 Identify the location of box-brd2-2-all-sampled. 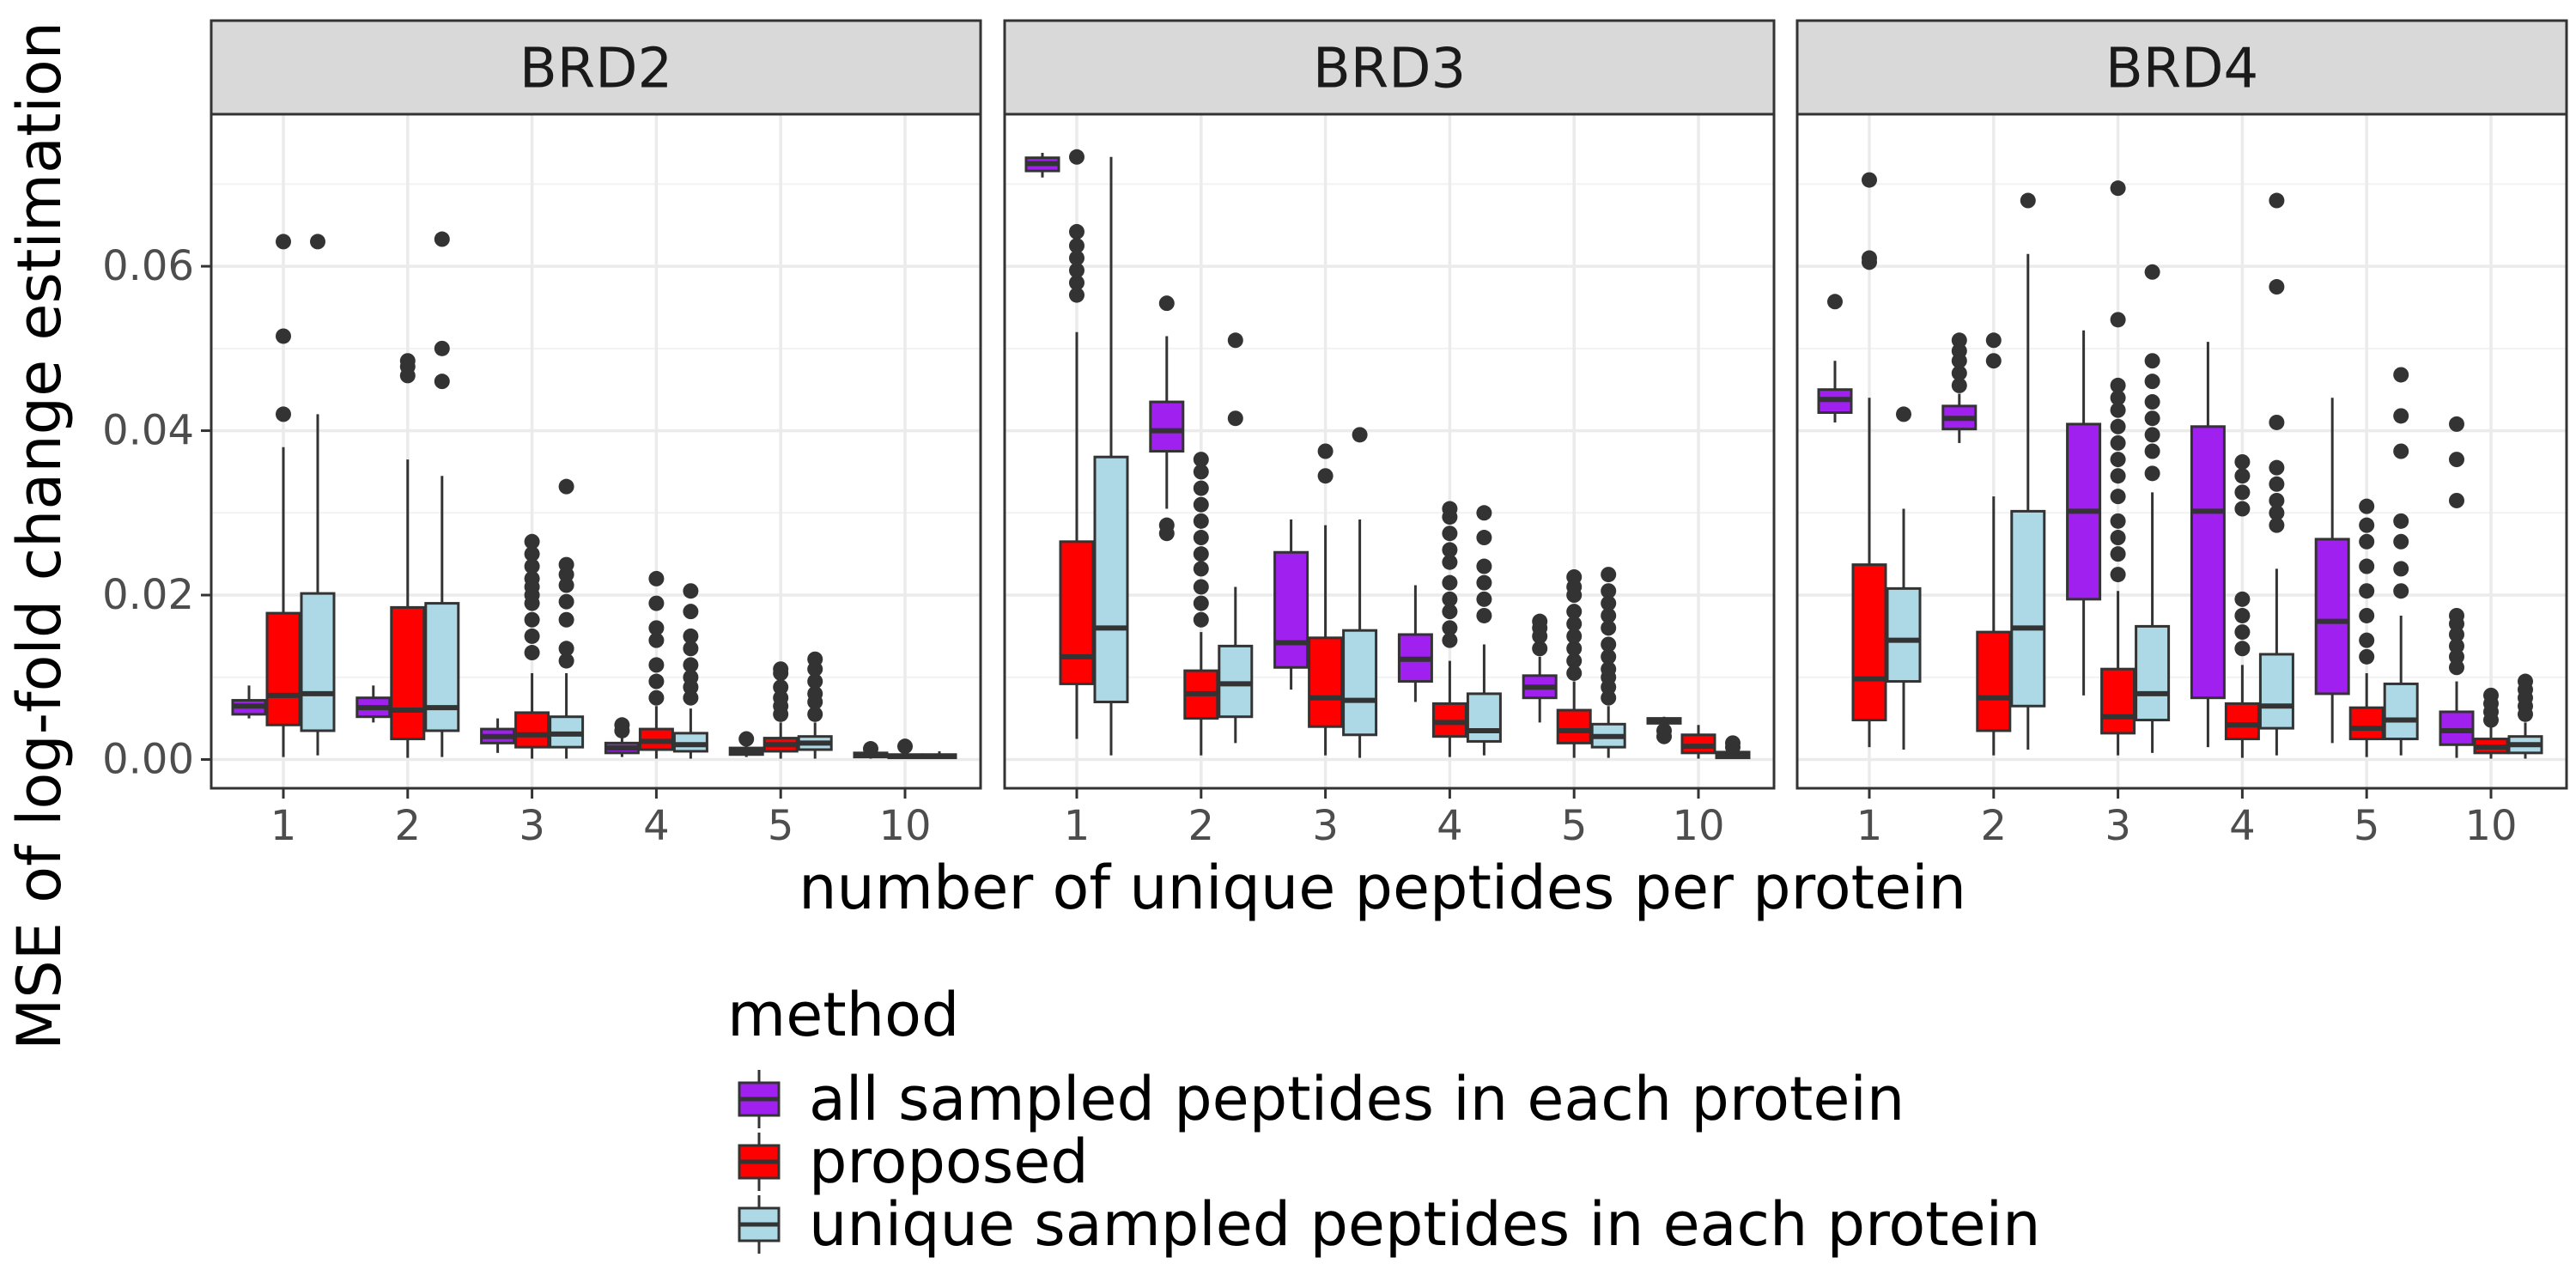
(374, 704).